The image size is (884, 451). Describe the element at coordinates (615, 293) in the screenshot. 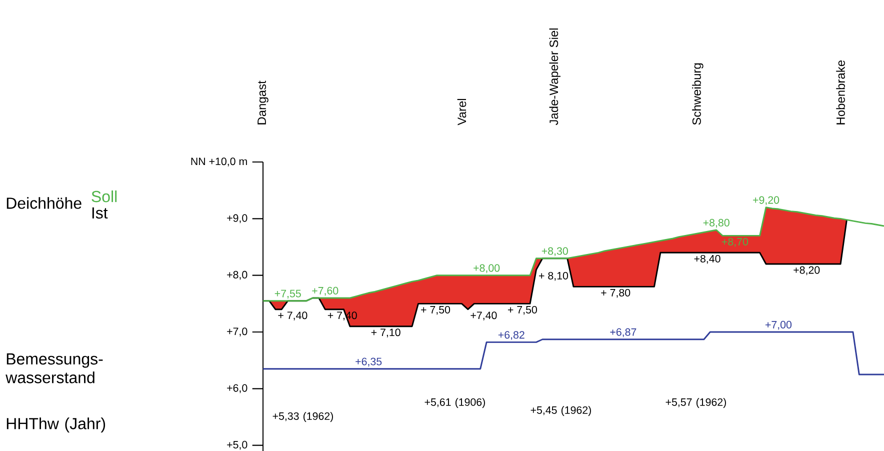

I see `data-label: + 7,80` at that location.